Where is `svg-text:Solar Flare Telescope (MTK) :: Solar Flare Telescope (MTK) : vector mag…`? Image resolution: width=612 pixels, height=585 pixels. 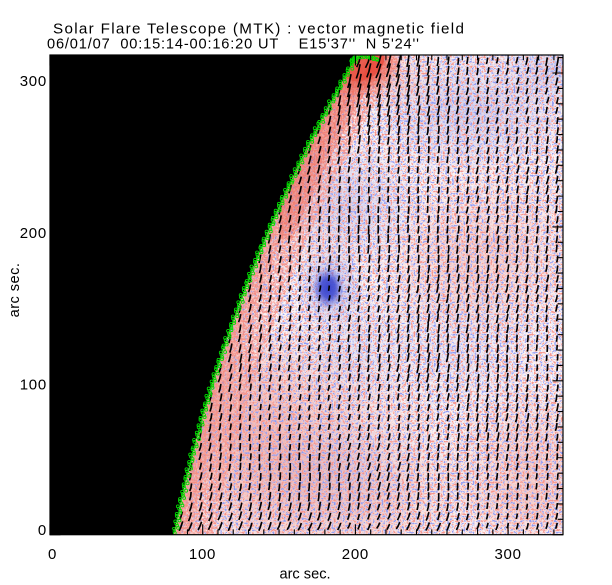 svg-text:Solar Flare Telescope (MTK) :: Solar Flare Telescope (MTK) : vector mag… is located at coordinates (259, 28).